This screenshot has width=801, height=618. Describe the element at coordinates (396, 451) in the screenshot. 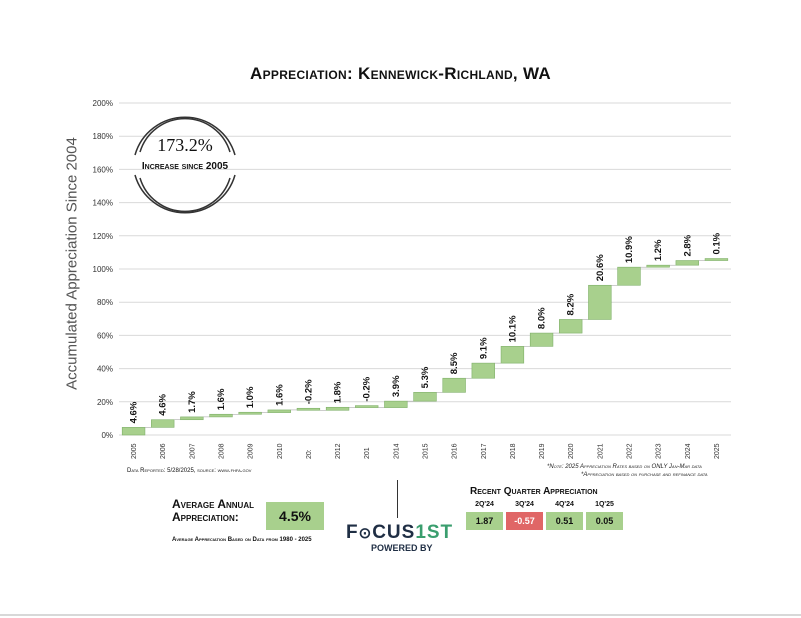

I see `x-tick-label: 2014` at that location.